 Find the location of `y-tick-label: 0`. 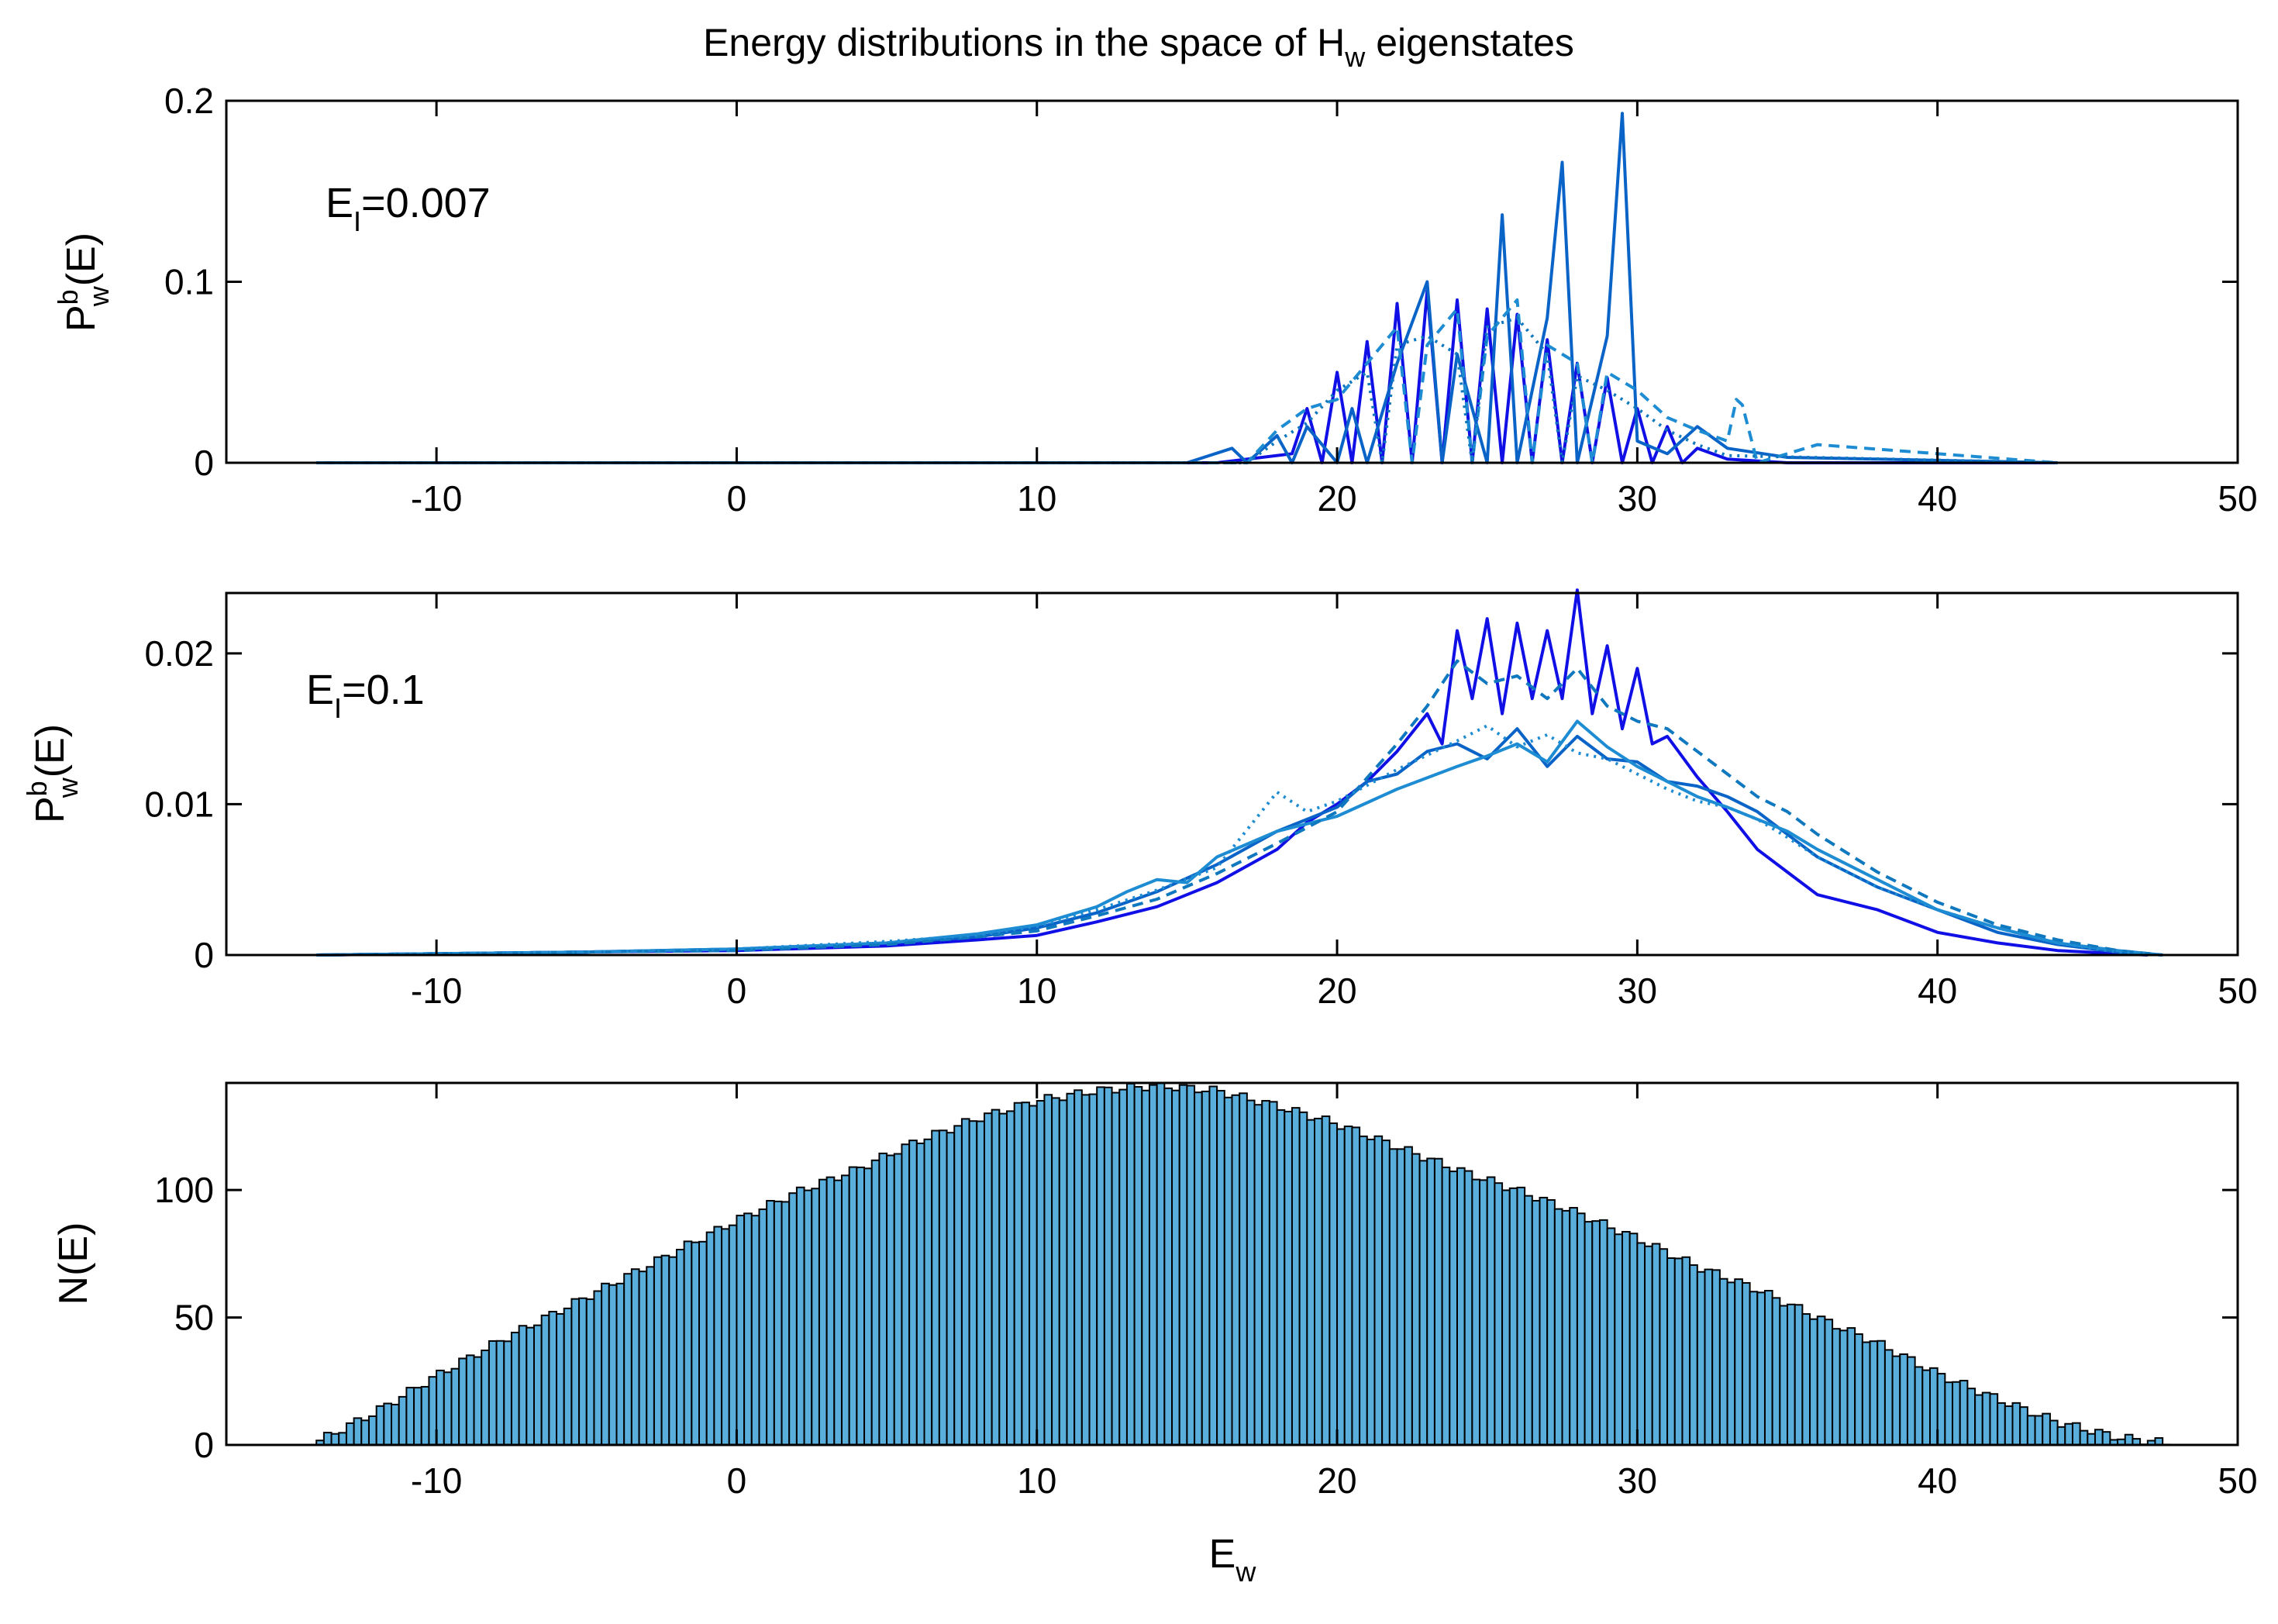

y-tick-label: 0 is located at coordinates (204, 463).